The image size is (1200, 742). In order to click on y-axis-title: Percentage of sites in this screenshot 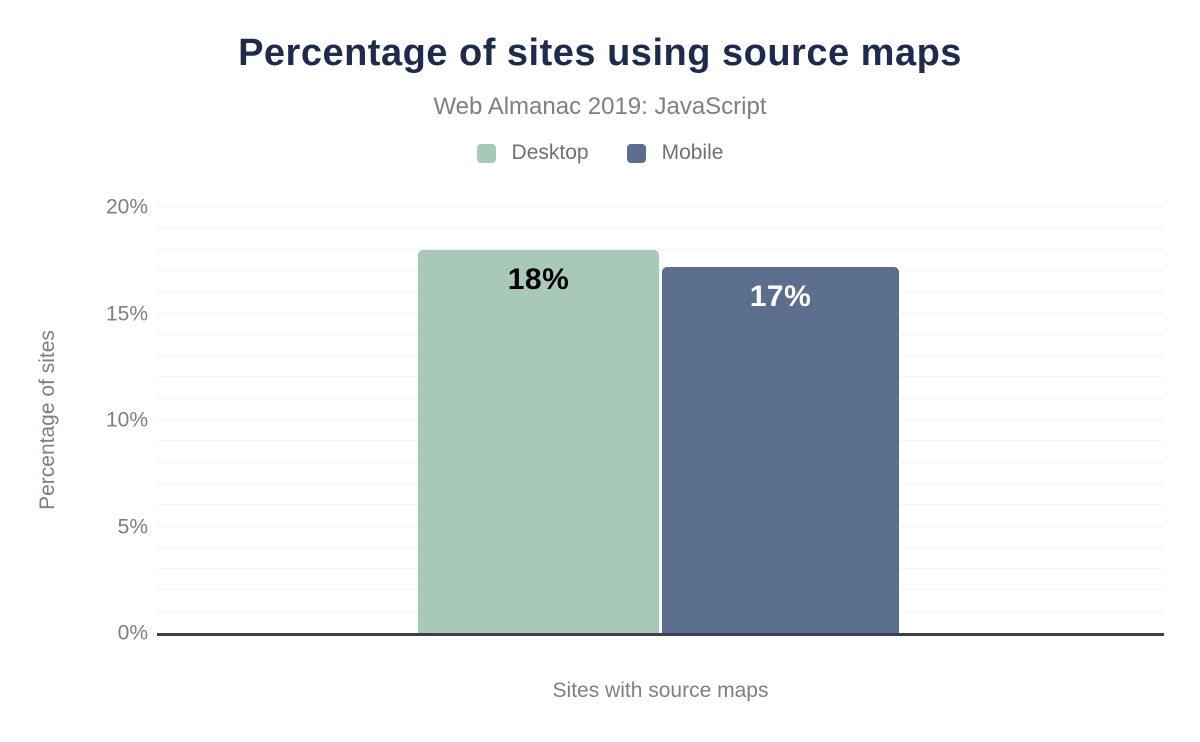, I will do `click(47, 420)`.